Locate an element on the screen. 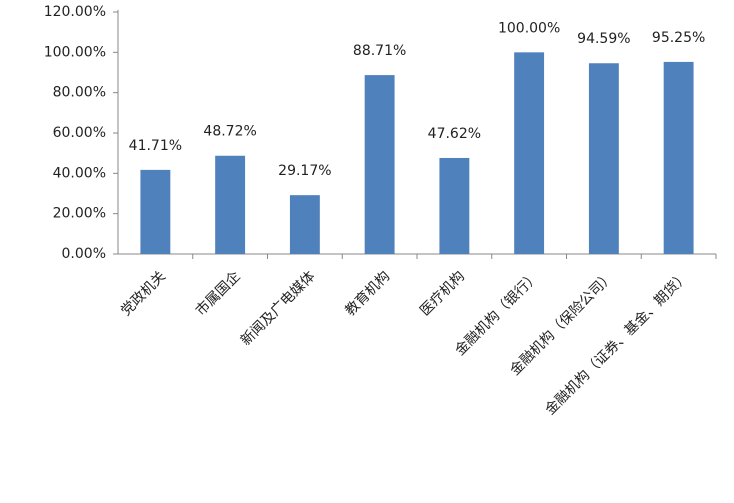 This screenshot has width=734, height=503. data-label: 95.25% is located at coordinates (678, 38).